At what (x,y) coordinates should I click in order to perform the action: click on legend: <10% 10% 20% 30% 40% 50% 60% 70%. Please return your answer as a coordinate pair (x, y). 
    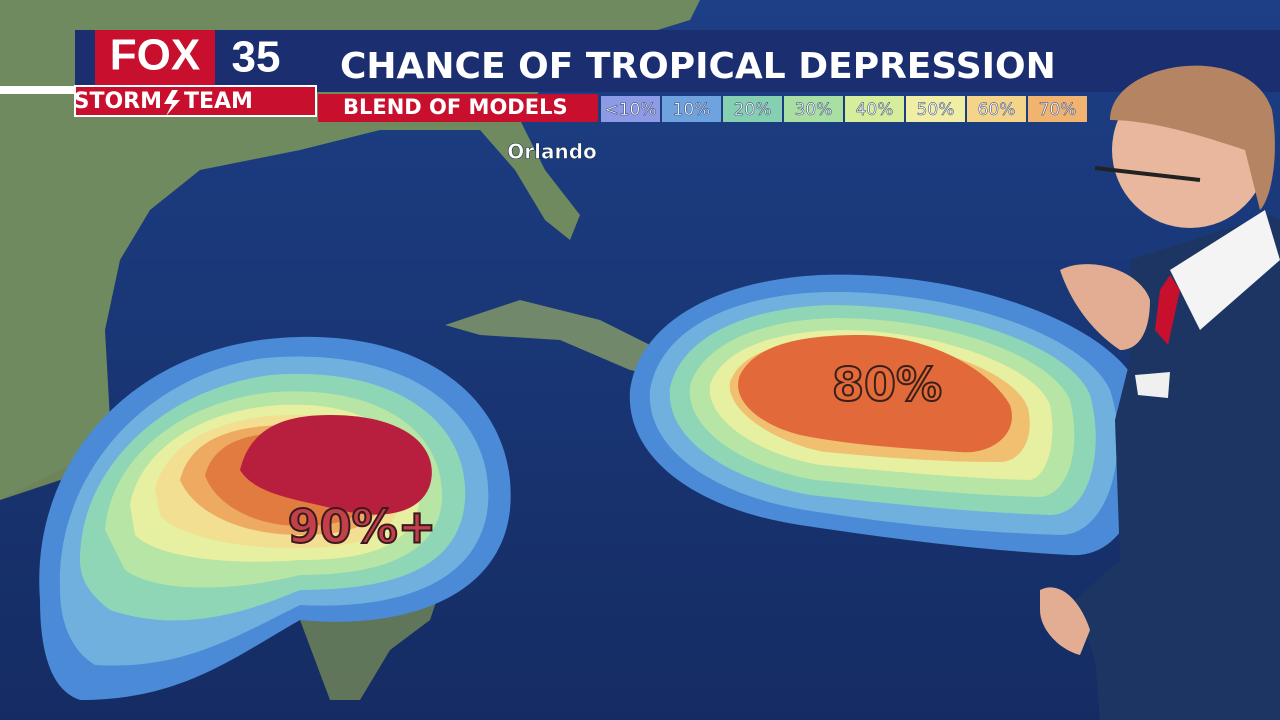
    Looking at the image, I should click on (844, 109).